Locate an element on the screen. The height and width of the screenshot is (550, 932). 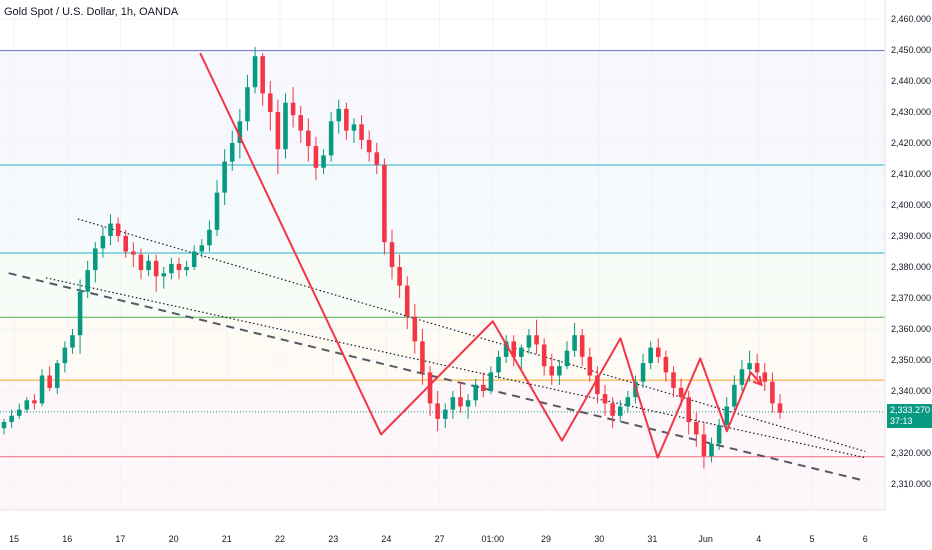
price-tick-label: 2,320.000 is located at coordinates (911, 453).